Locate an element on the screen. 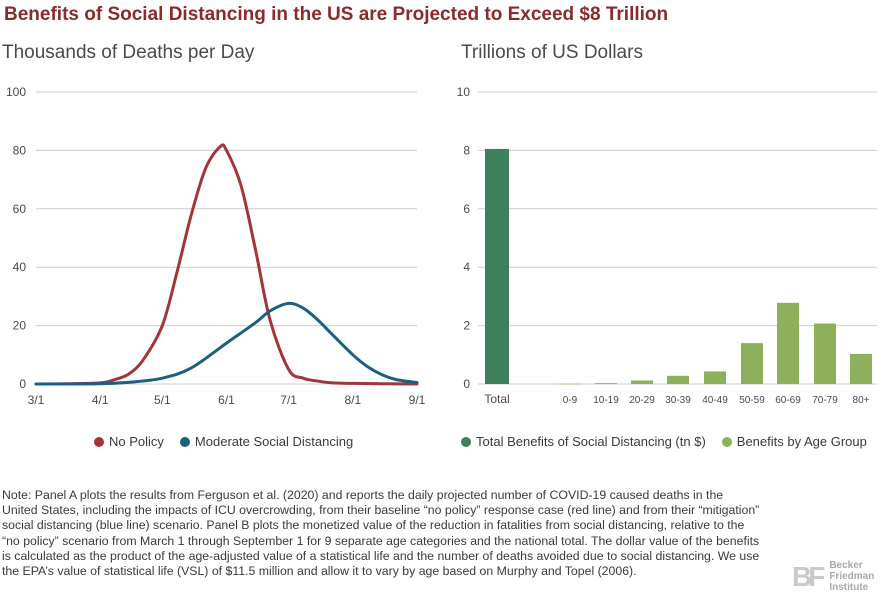  y-tick-label: 100 is located at coordinates (16, 92).